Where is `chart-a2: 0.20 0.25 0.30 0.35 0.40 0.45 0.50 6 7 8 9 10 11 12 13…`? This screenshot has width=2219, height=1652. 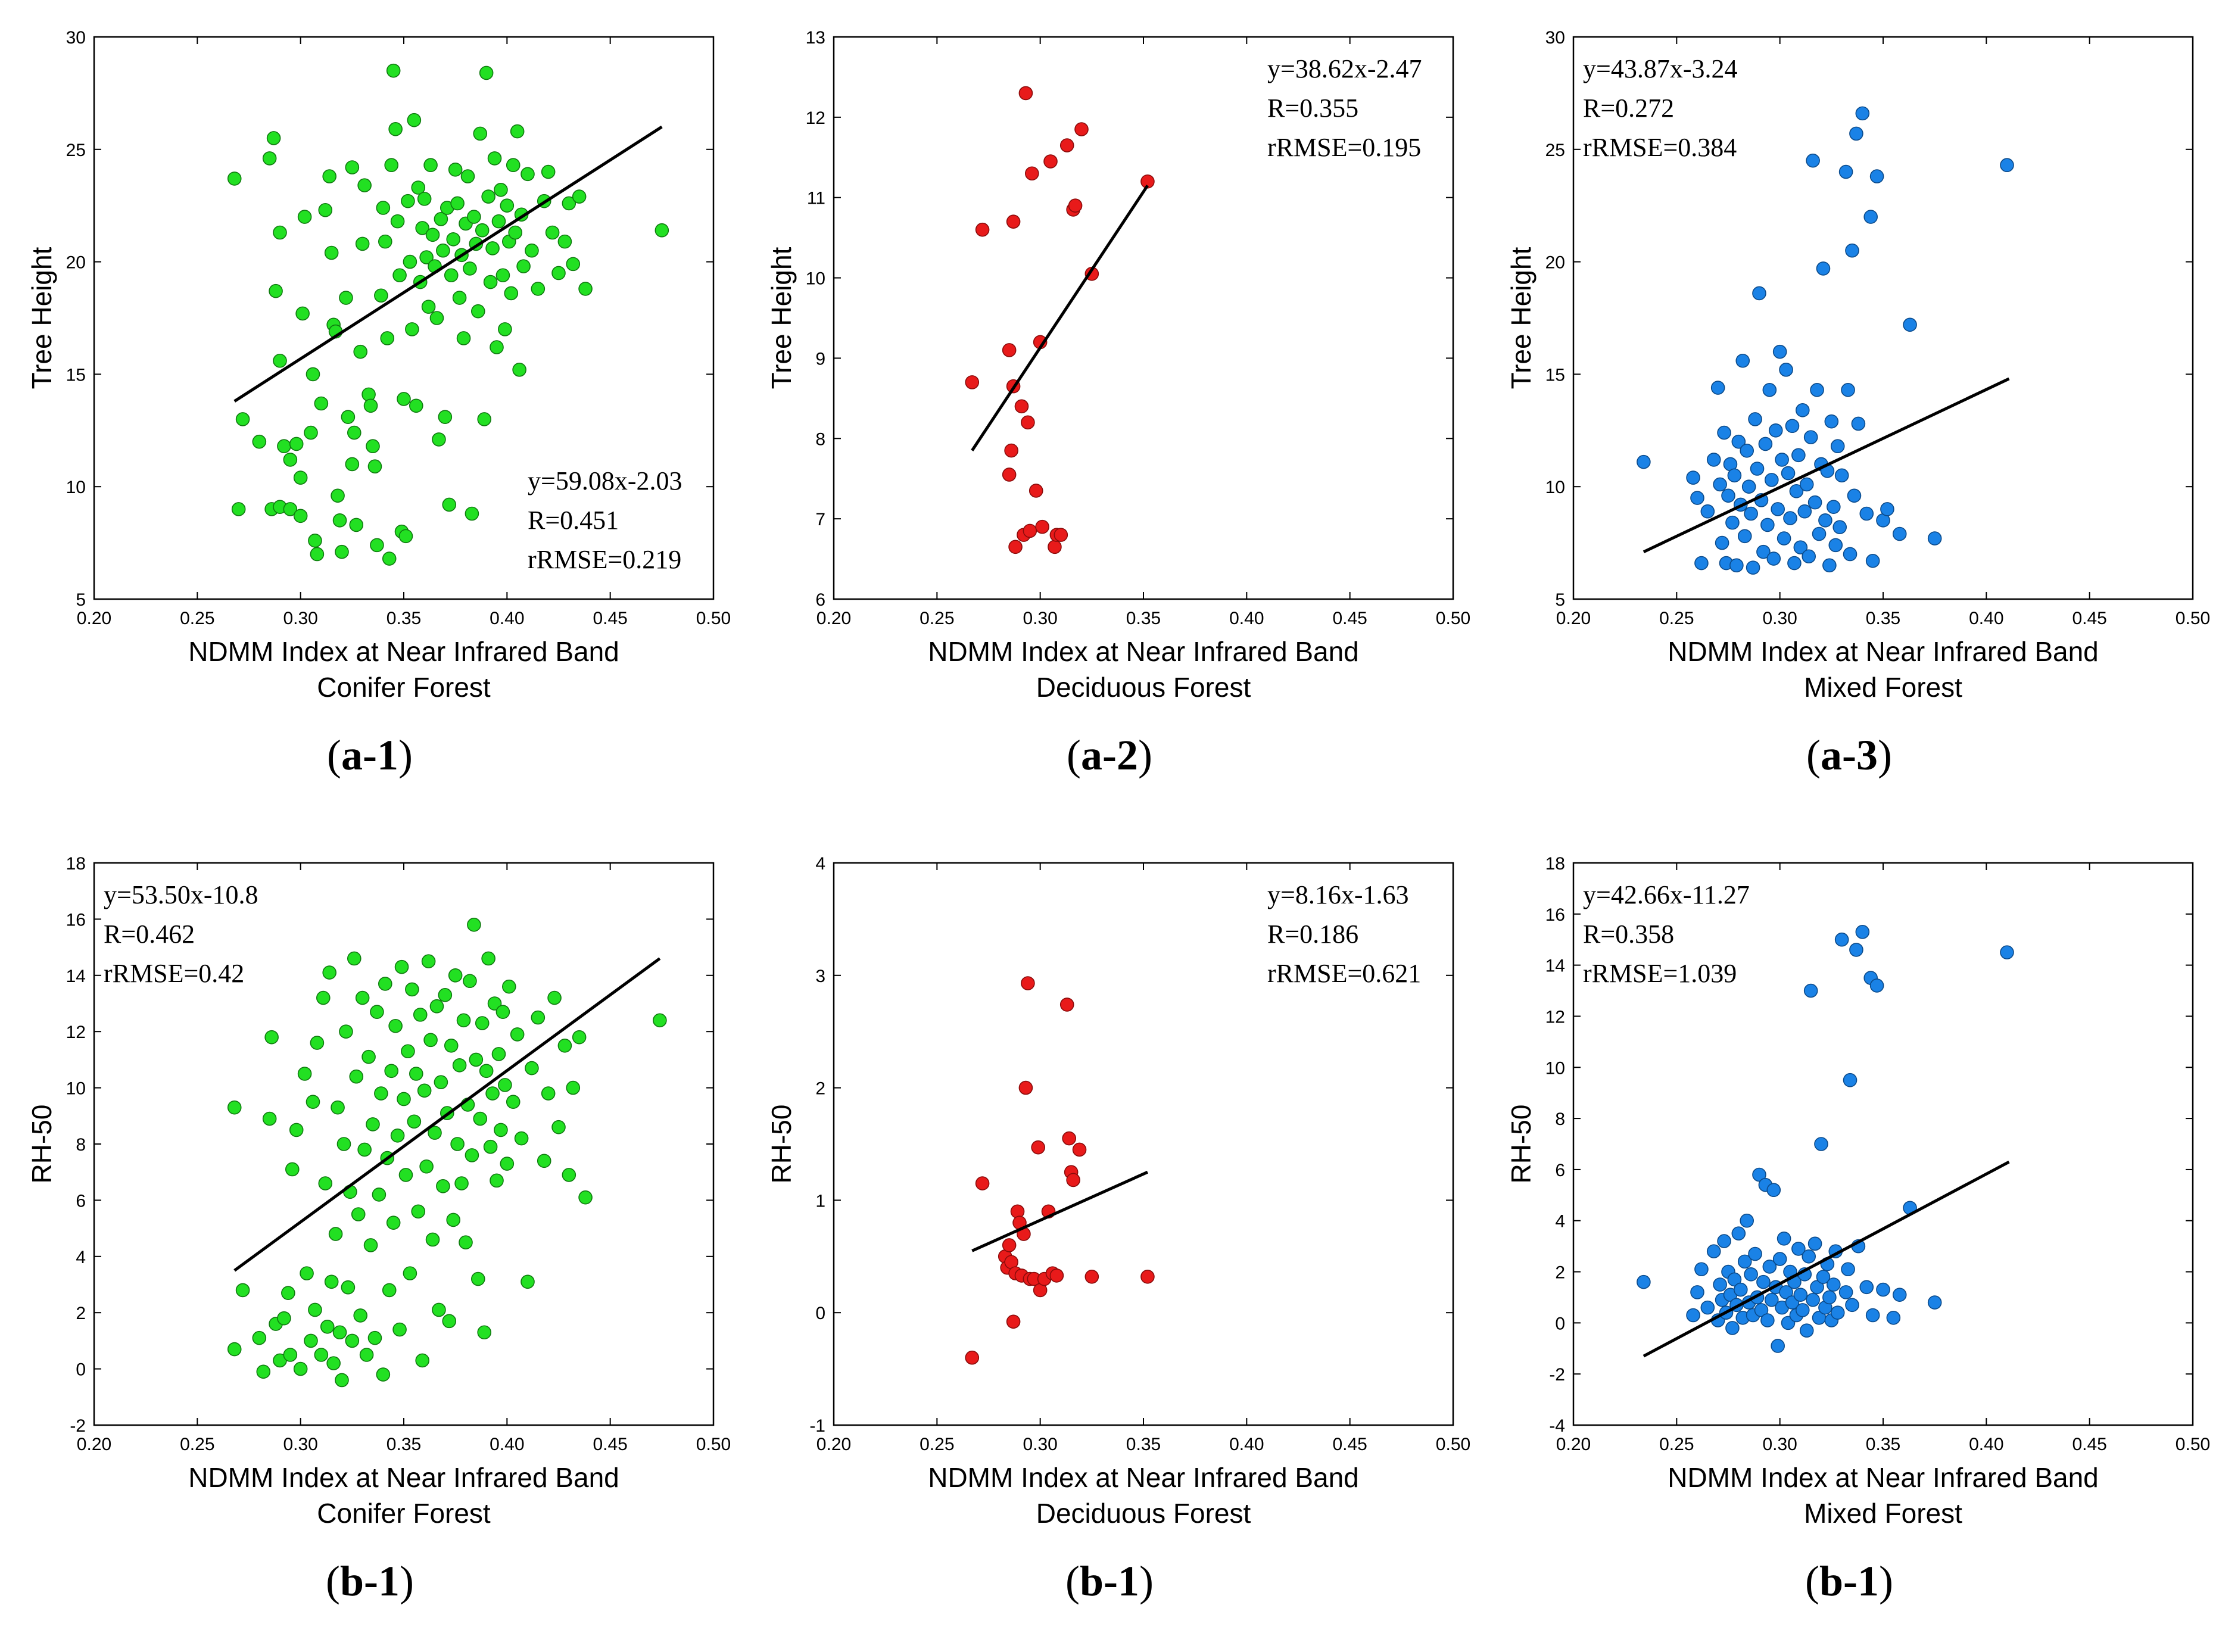
chart-a2: 0.20 0.25 0.30 0.35 0.40 0.45 0.50 6 7 8 9 10 11 12 13… is located at coordinates (1118, 366).